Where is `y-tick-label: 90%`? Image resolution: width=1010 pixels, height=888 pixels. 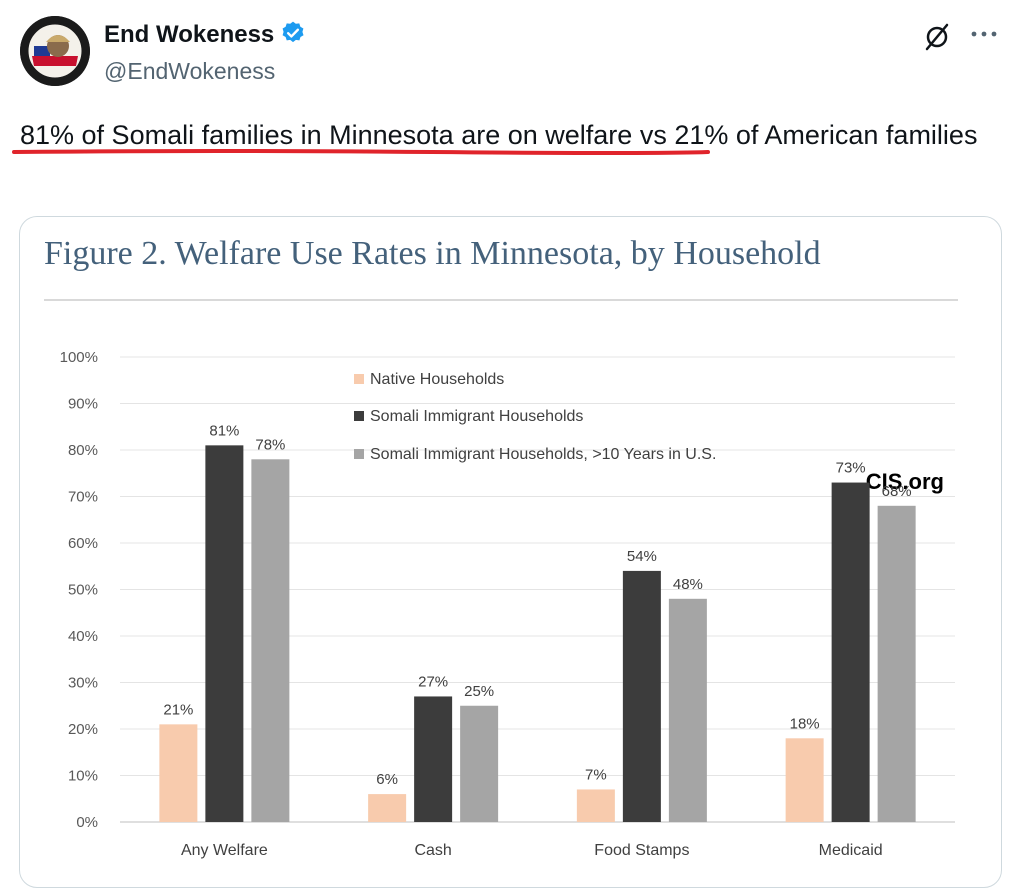
y-tick-label: 90% is located at coordinates (83, 404).